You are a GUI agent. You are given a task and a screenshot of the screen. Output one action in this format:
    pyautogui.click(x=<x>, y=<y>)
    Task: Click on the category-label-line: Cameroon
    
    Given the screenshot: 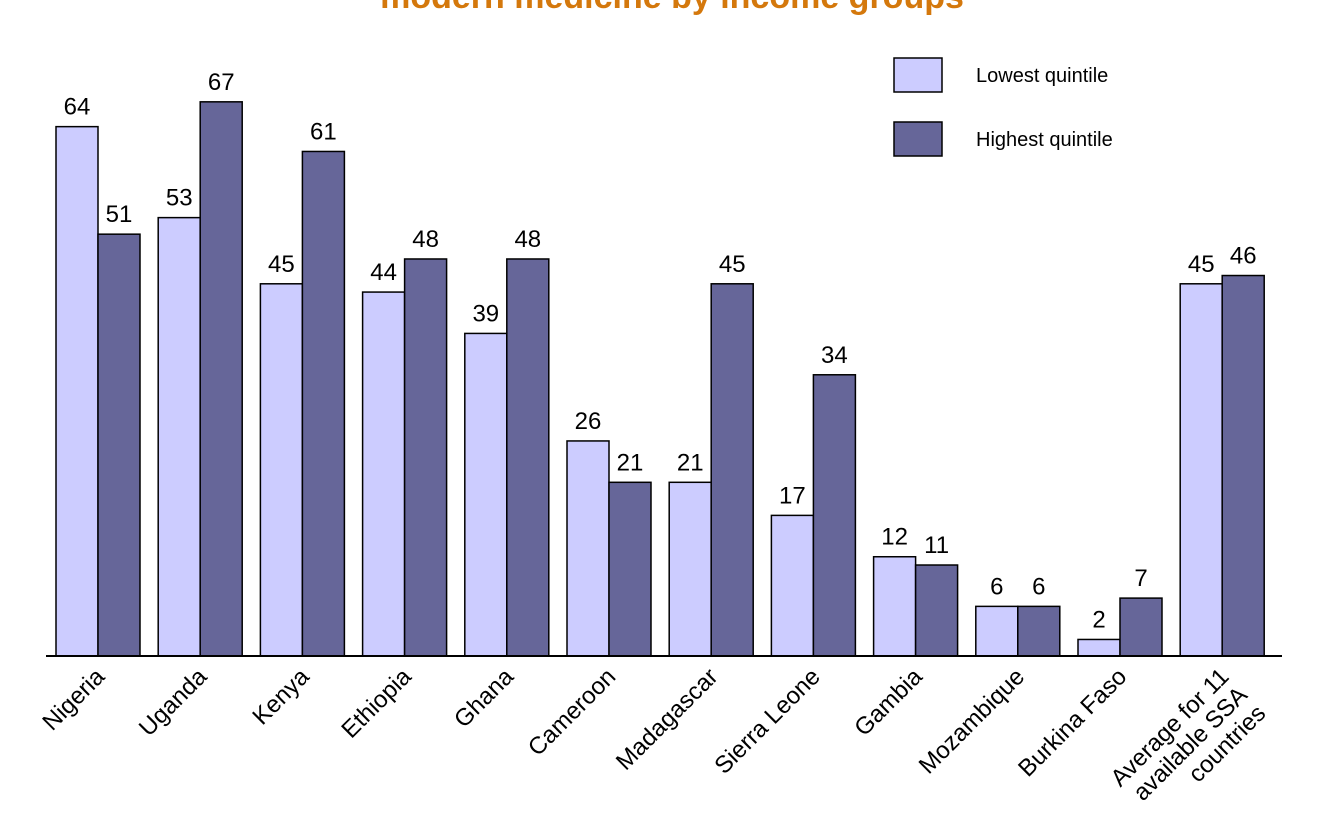 What is the action you would take?
    pyautogui.click(x=572, y=712)
    